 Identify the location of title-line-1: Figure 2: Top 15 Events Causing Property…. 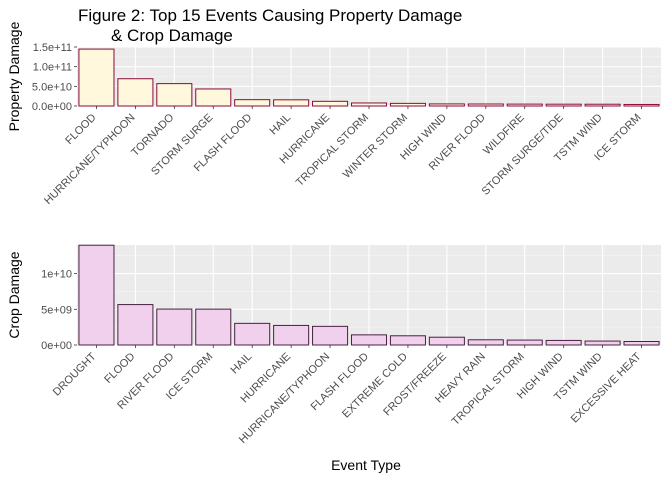
(270, 15).